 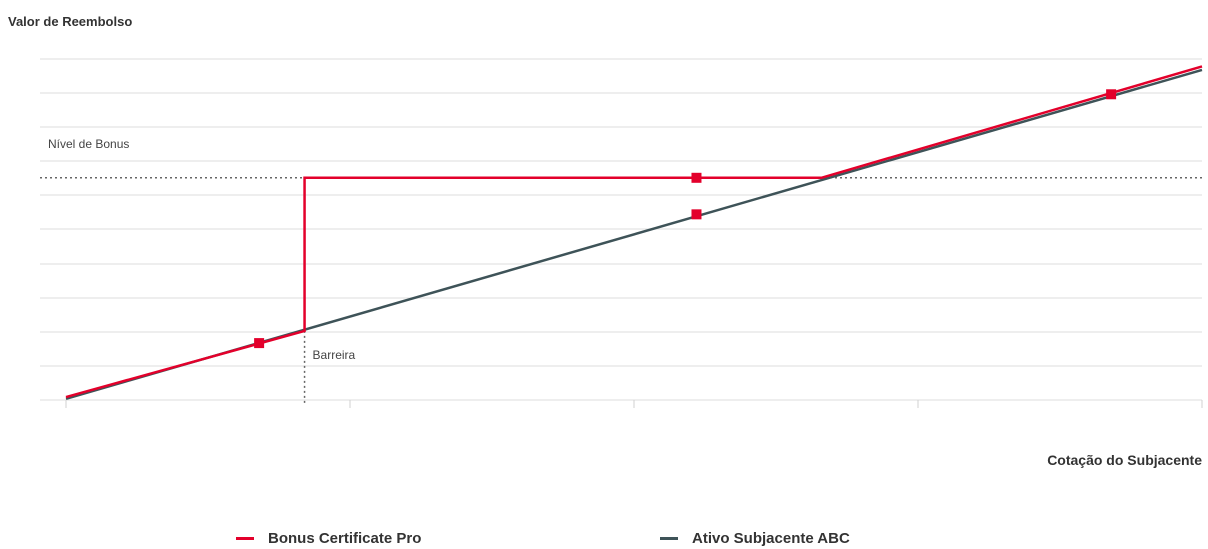 I want to click on legend-item-bonus-certificate: Bonus Certificate Pro, so click(x=328, y=538).